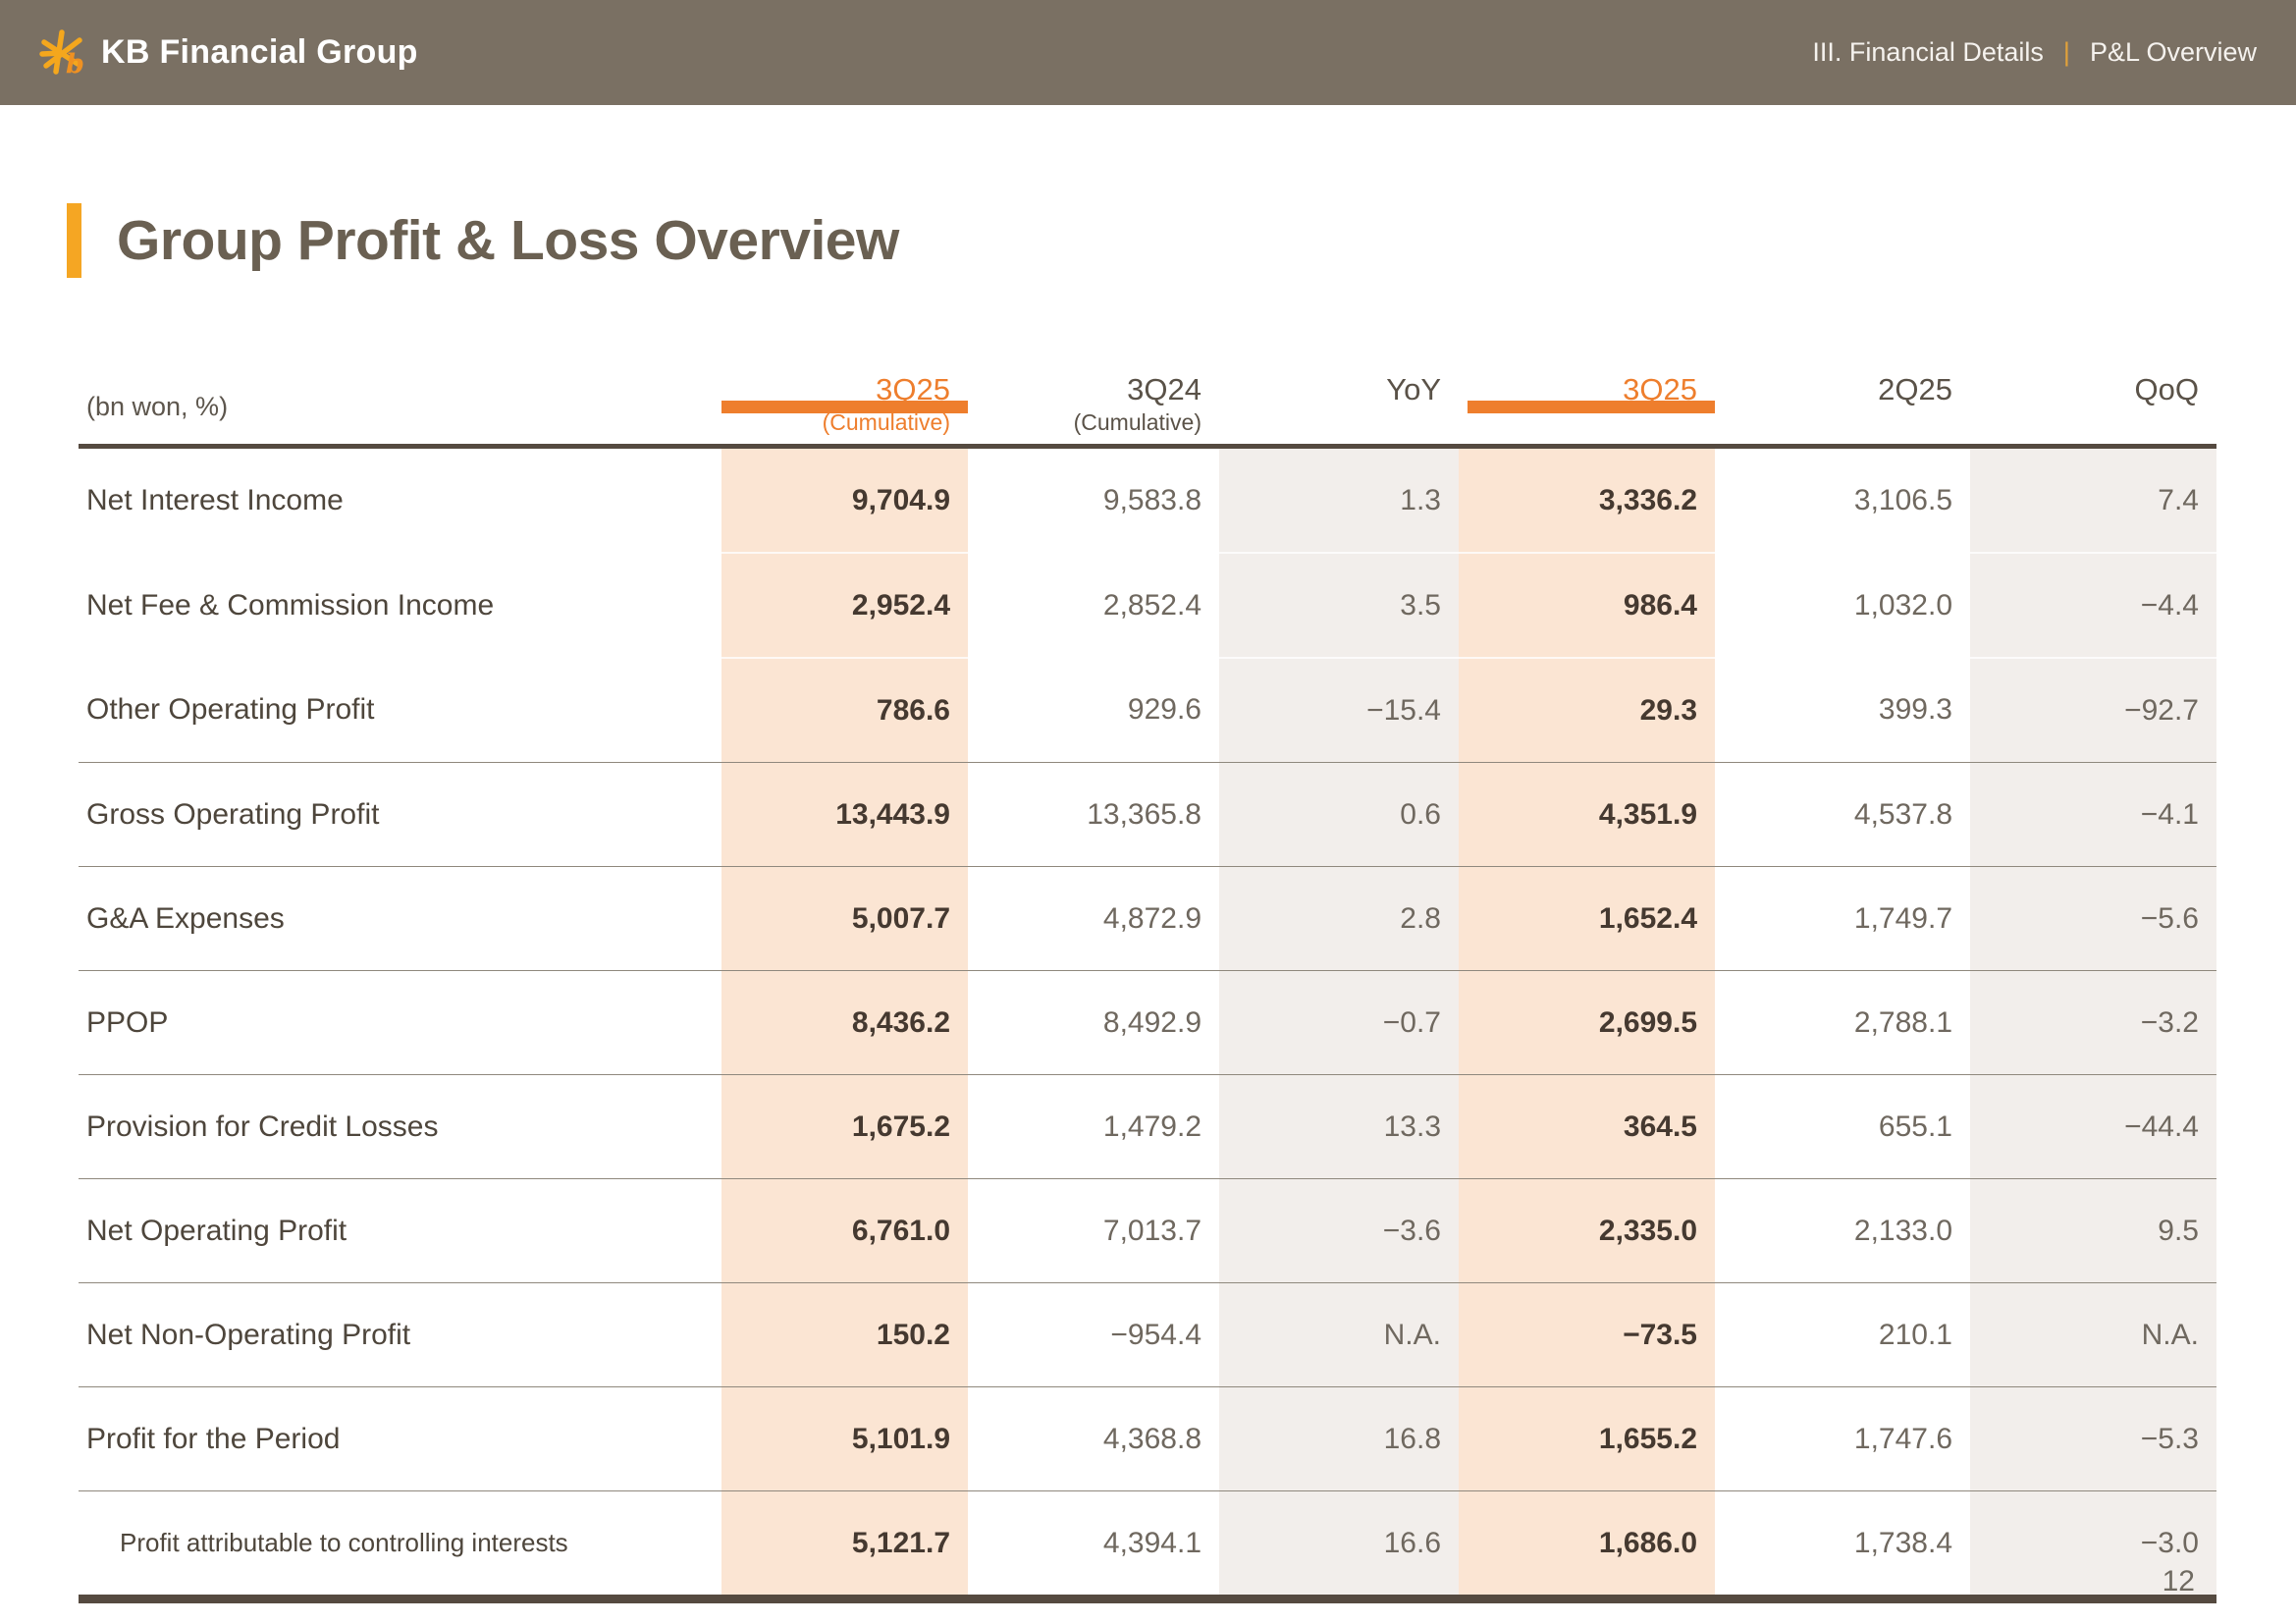  Describe the element at coordinates (1339, 1230) in the screenshot. I see `table-cell: −3.6` at that location.